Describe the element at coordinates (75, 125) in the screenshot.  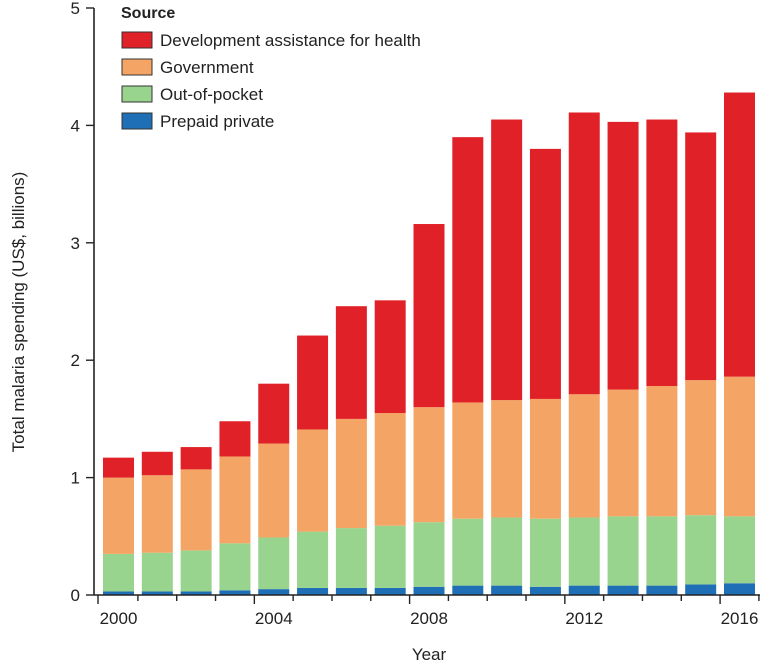
I see `y-tick-label-4: 4` at that location.